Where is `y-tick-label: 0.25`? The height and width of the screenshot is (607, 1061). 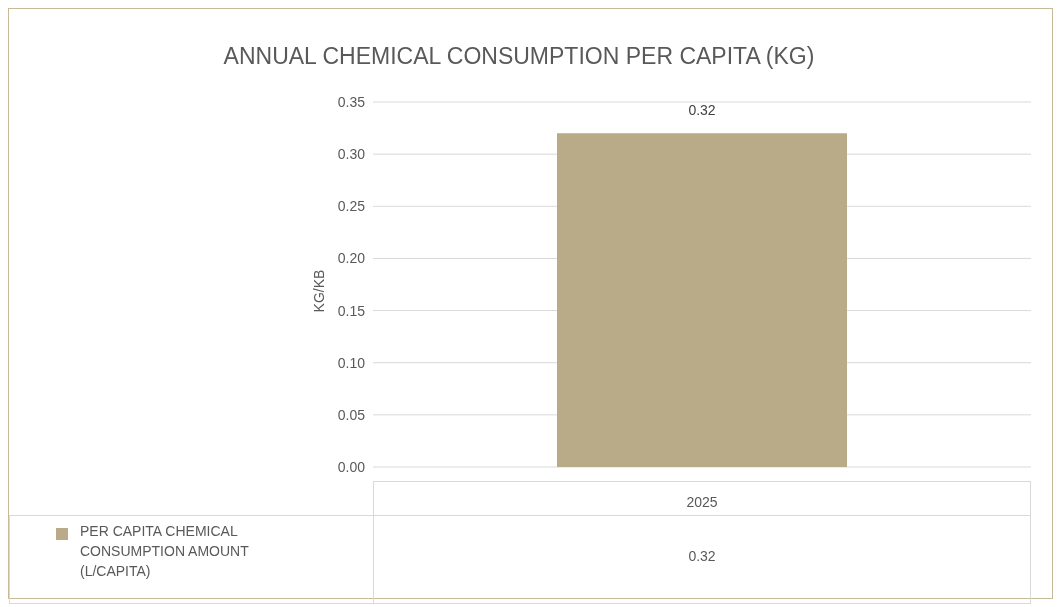
y-tick-label: 0.25 is located at coordinates (351, 206).